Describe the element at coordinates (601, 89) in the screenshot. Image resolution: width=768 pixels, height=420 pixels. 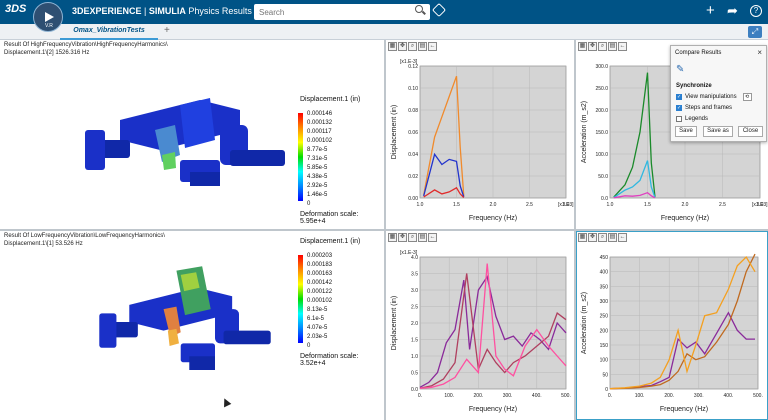
I see `y-tick-label: 250.0` at that location.